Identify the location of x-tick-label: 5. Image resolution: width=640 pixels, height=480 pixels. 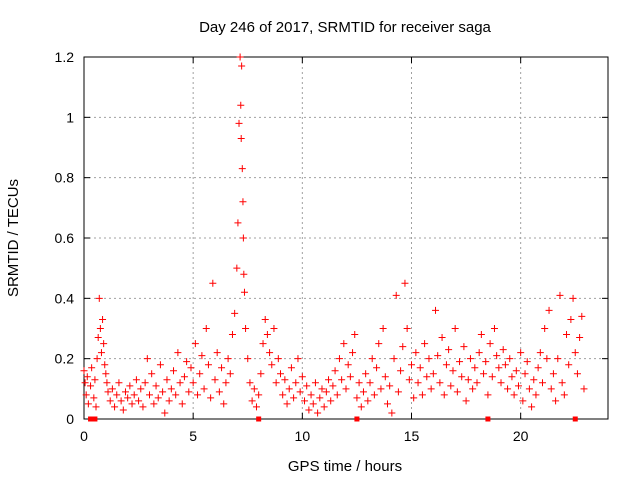
(193, 436).